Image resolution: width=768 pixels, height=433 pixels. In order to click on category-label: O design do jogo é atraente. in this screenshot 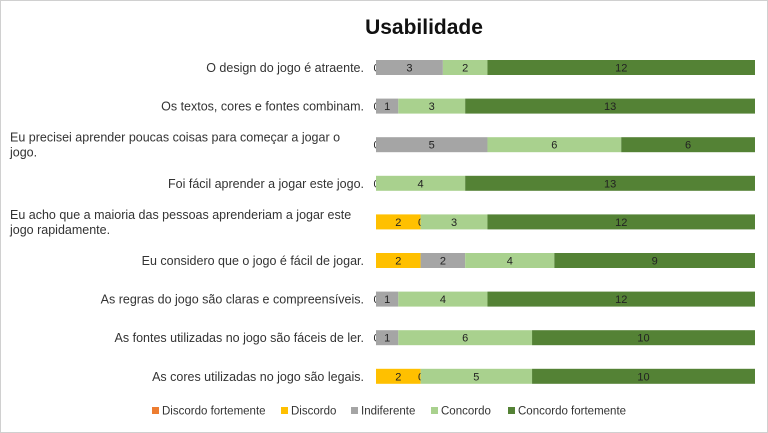, I will do `click(285, 68)`.